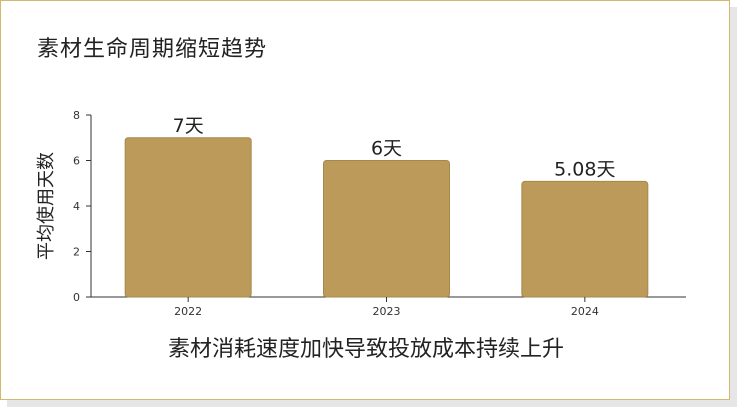  Describe the element at coordinates (76, 252) in the screenshot. I see `y-tick-label: 2` at that location.